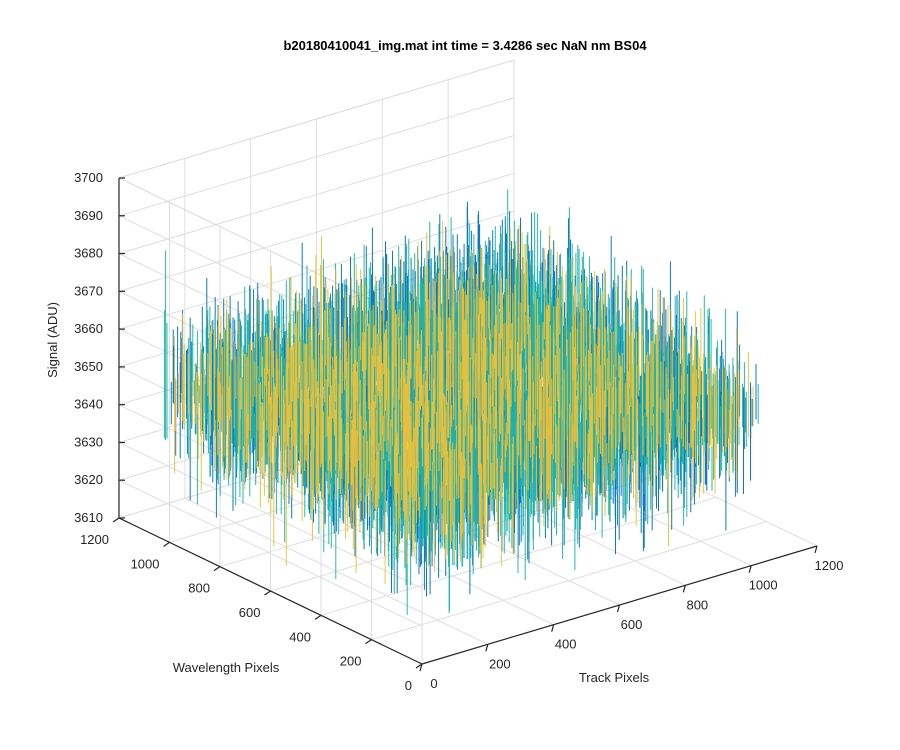  I want to click on x-tick-label: 400, so click(566, 644).